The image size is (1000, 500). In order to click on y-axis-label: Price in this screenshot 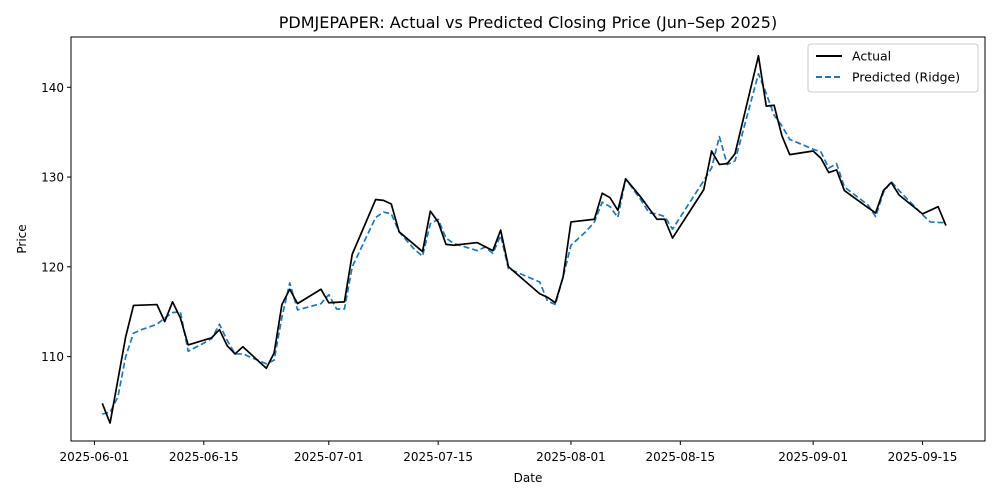, I will do `click(22, 238)`.